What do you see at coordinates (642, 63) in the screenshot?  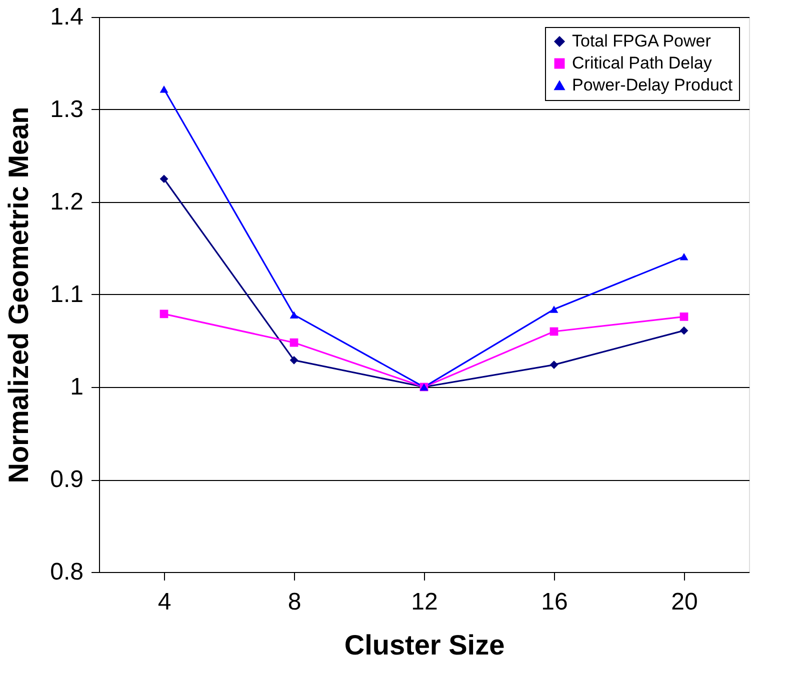 I see `legend-label: Critical Path Delay` at bounding box center [642, 63].